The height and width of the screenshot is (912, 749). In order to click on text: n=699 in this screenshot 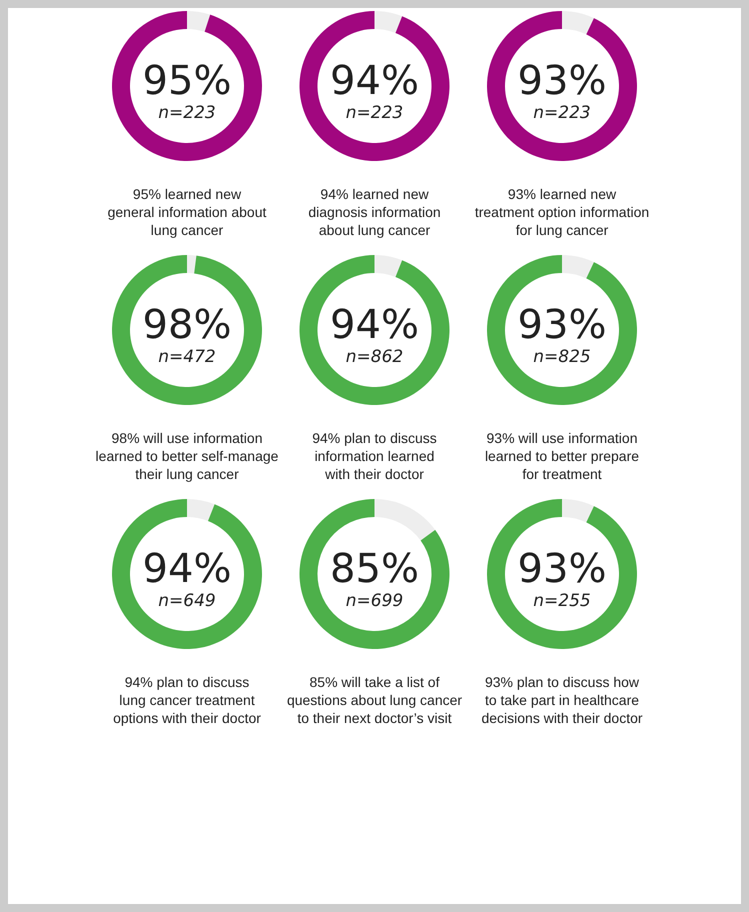, I will do `click(375, 601)`.